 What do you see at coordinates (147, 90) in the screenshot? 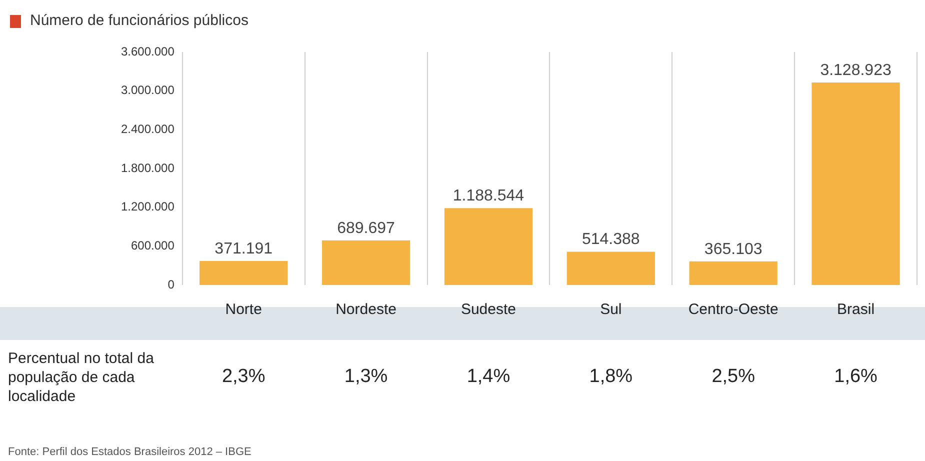
I see `y-tick-label: 3.000.000` at bounding box center [147, 90].